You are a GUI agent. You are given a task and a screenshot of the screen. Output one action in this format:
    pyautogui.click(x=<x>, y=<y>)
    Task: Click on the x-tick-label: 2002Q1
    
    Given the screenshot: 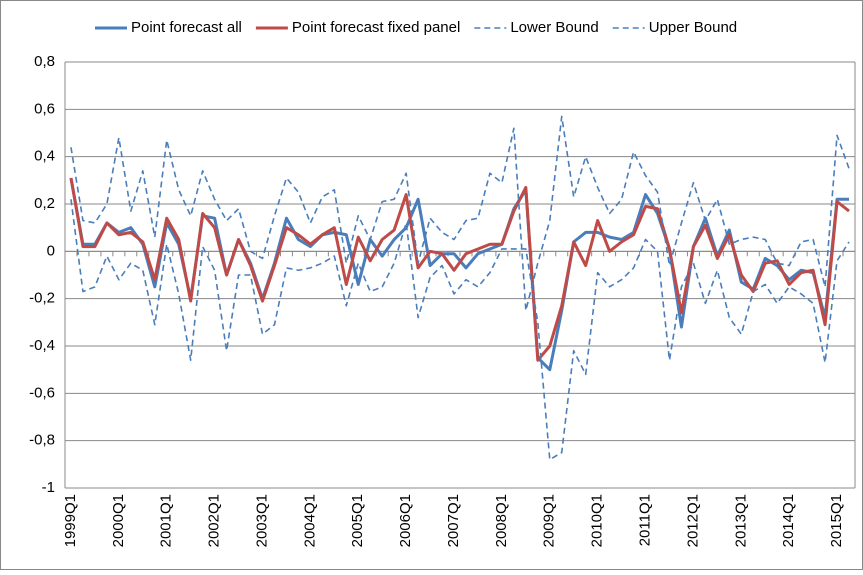 What is the action you would take?
    pyautogui.click(x=214, y=520)
    